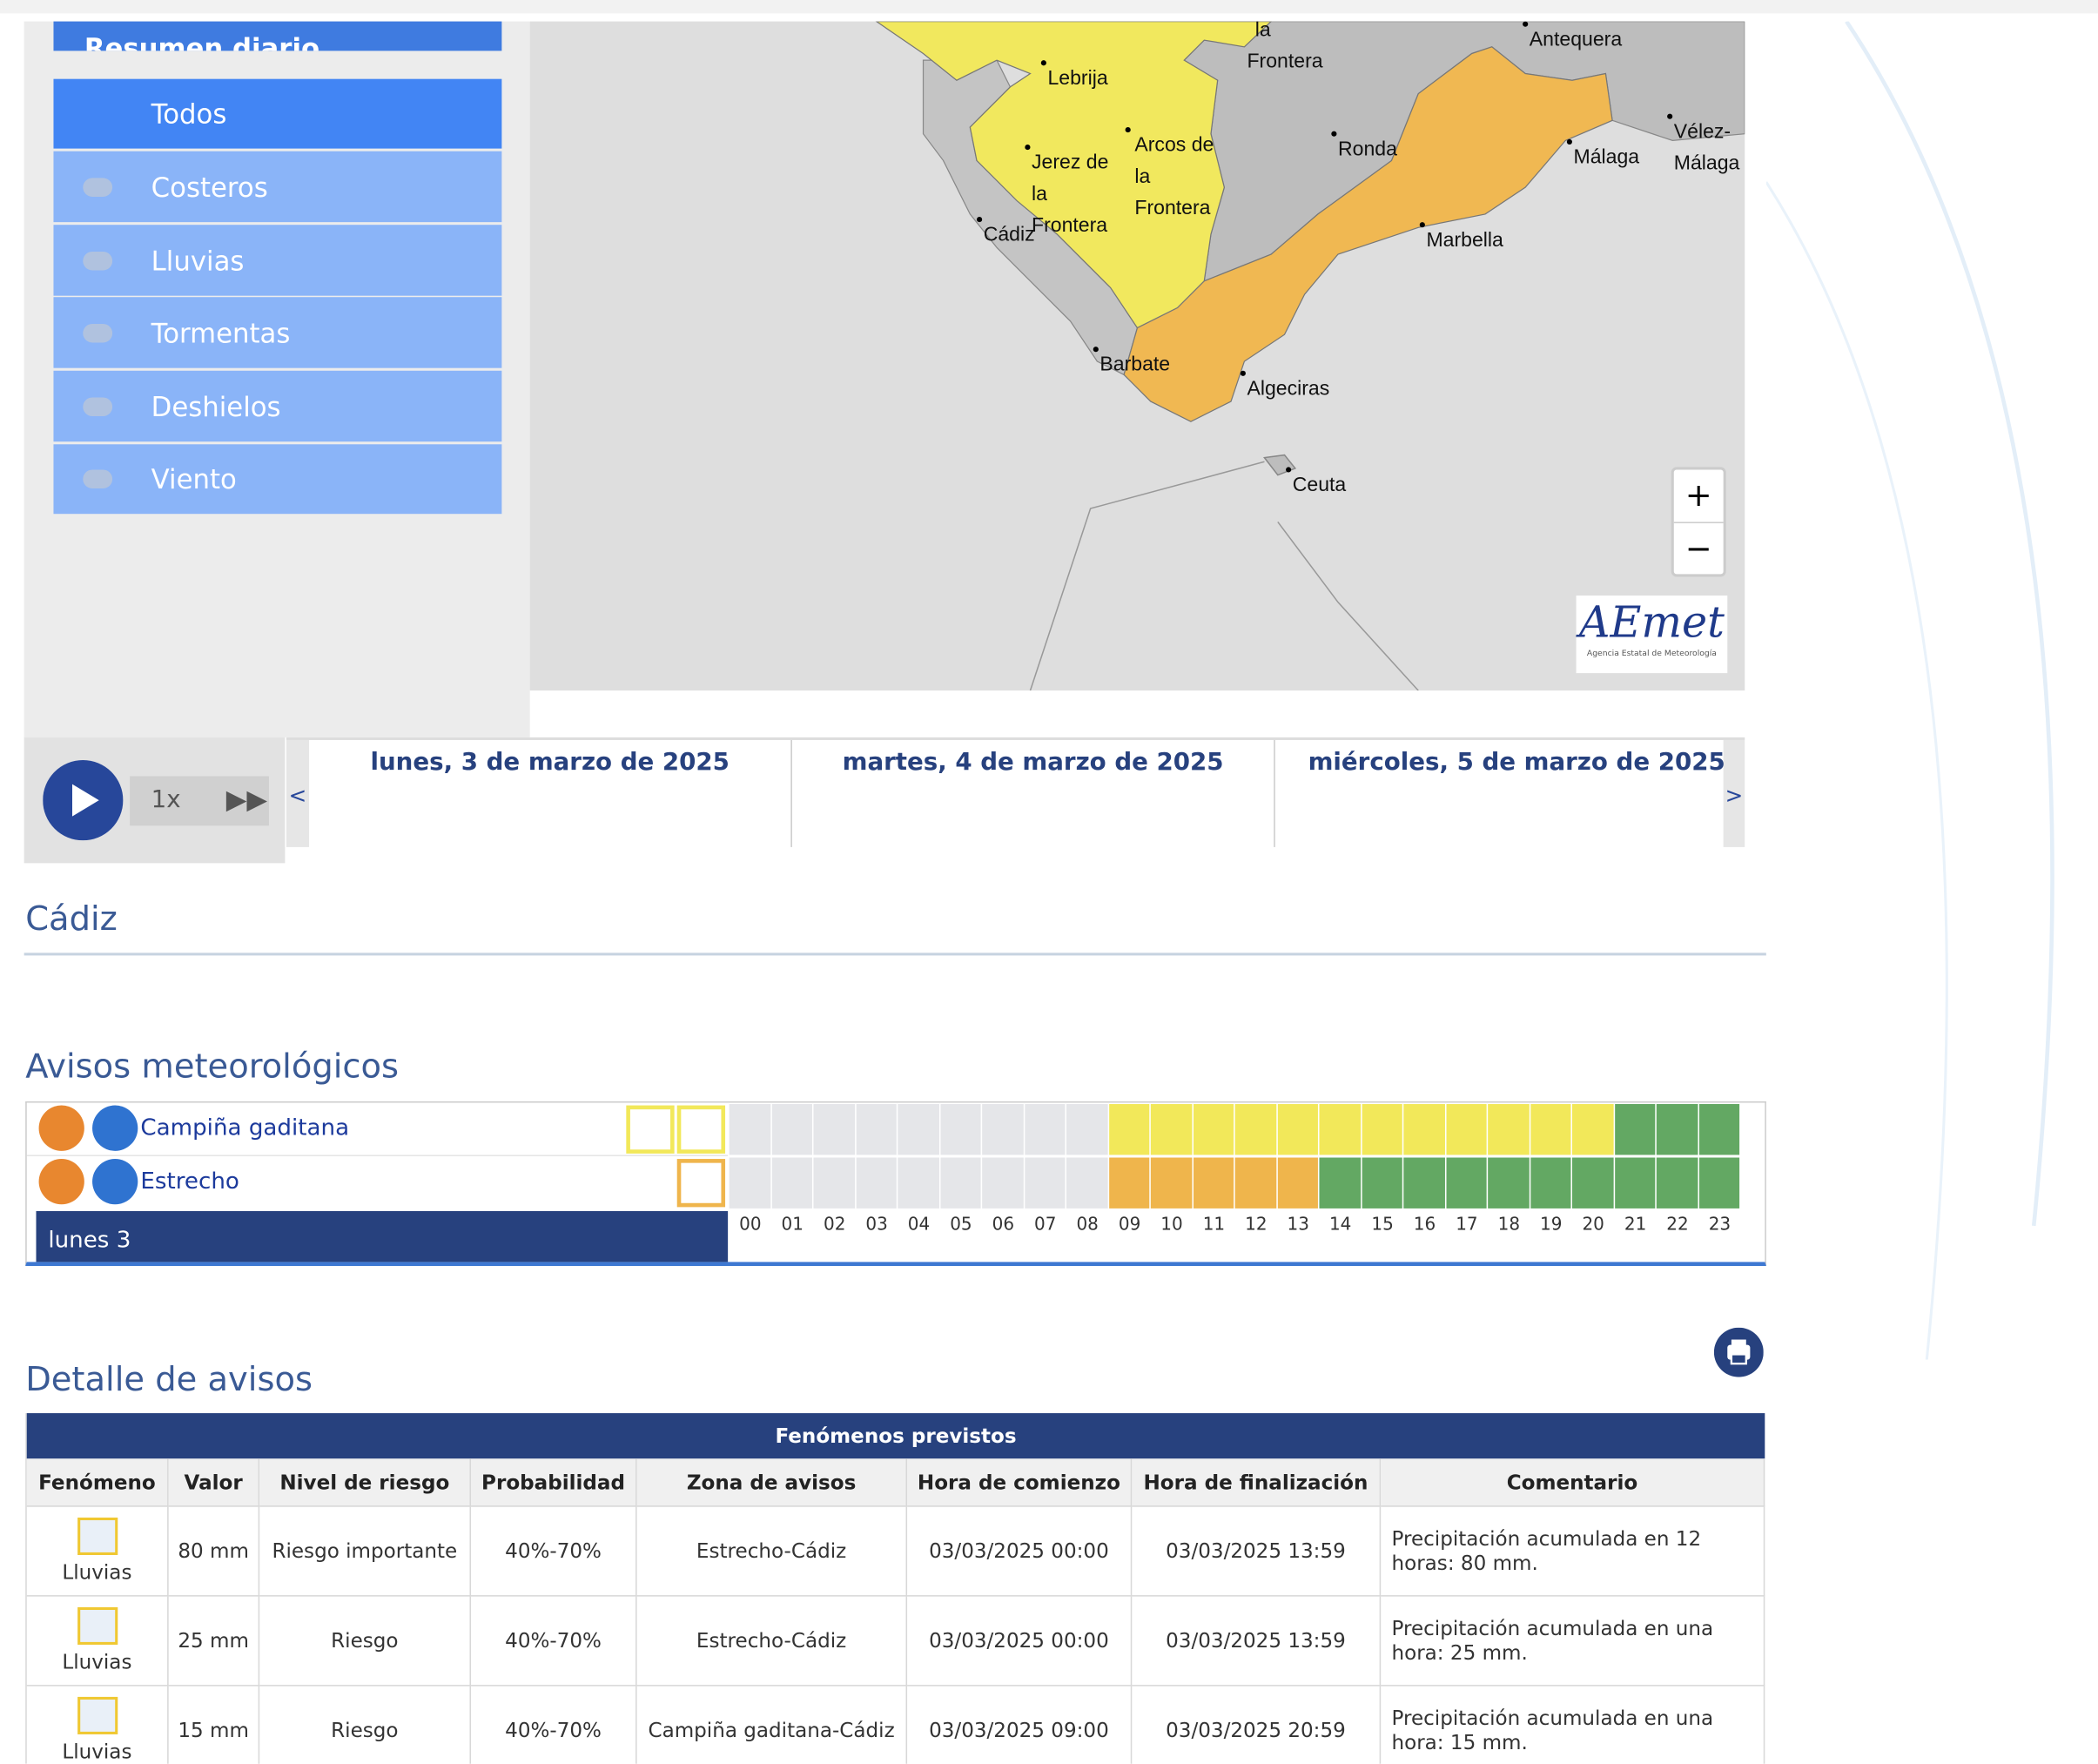  What do you see at coordinates (701, 1130) in the screenshot?
I see `warning-icon` at bounding box center [701, 1130].